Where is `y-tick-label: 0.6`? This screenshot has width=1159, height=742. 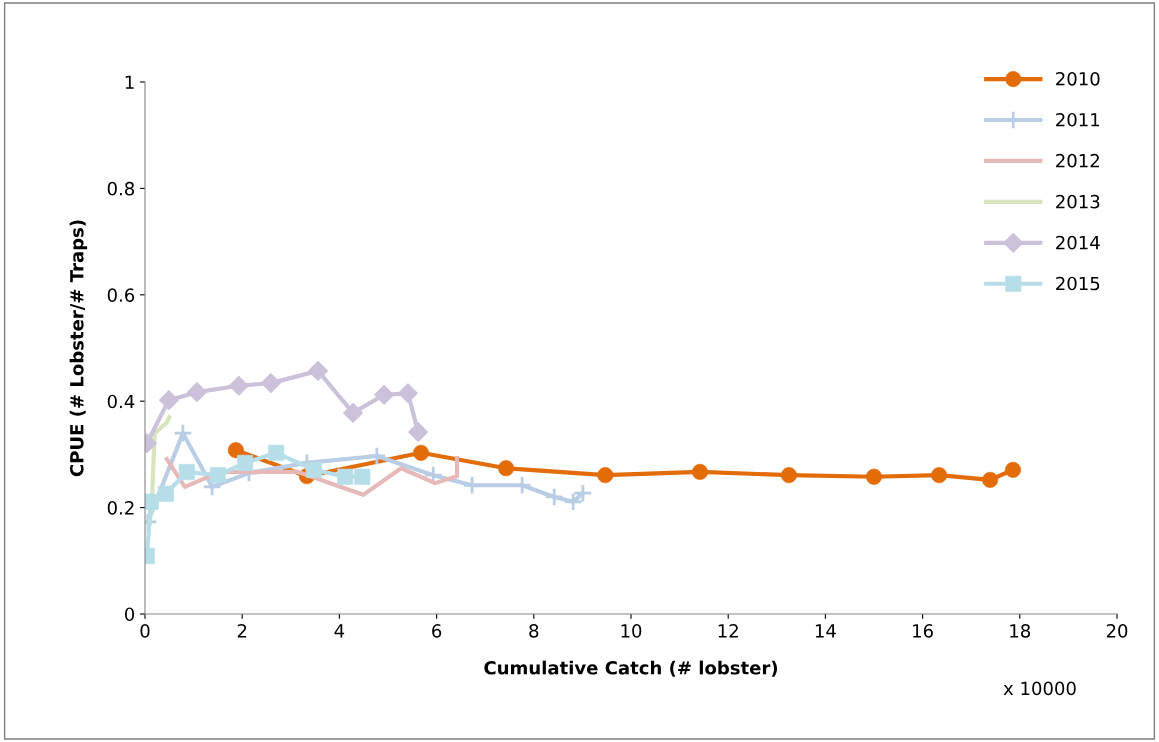
y-tick-label: 0.6 is located at coordinates (121, 295).